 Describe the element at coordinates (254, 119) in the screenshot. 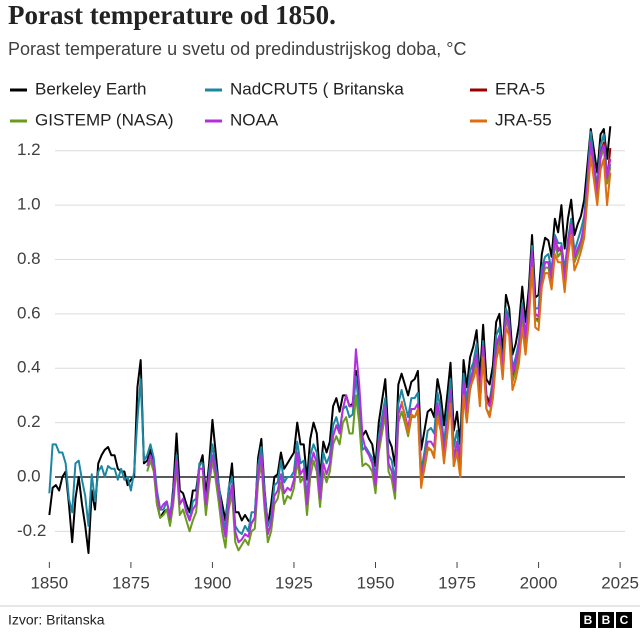

I see `legend-label: NOAA` at that location.